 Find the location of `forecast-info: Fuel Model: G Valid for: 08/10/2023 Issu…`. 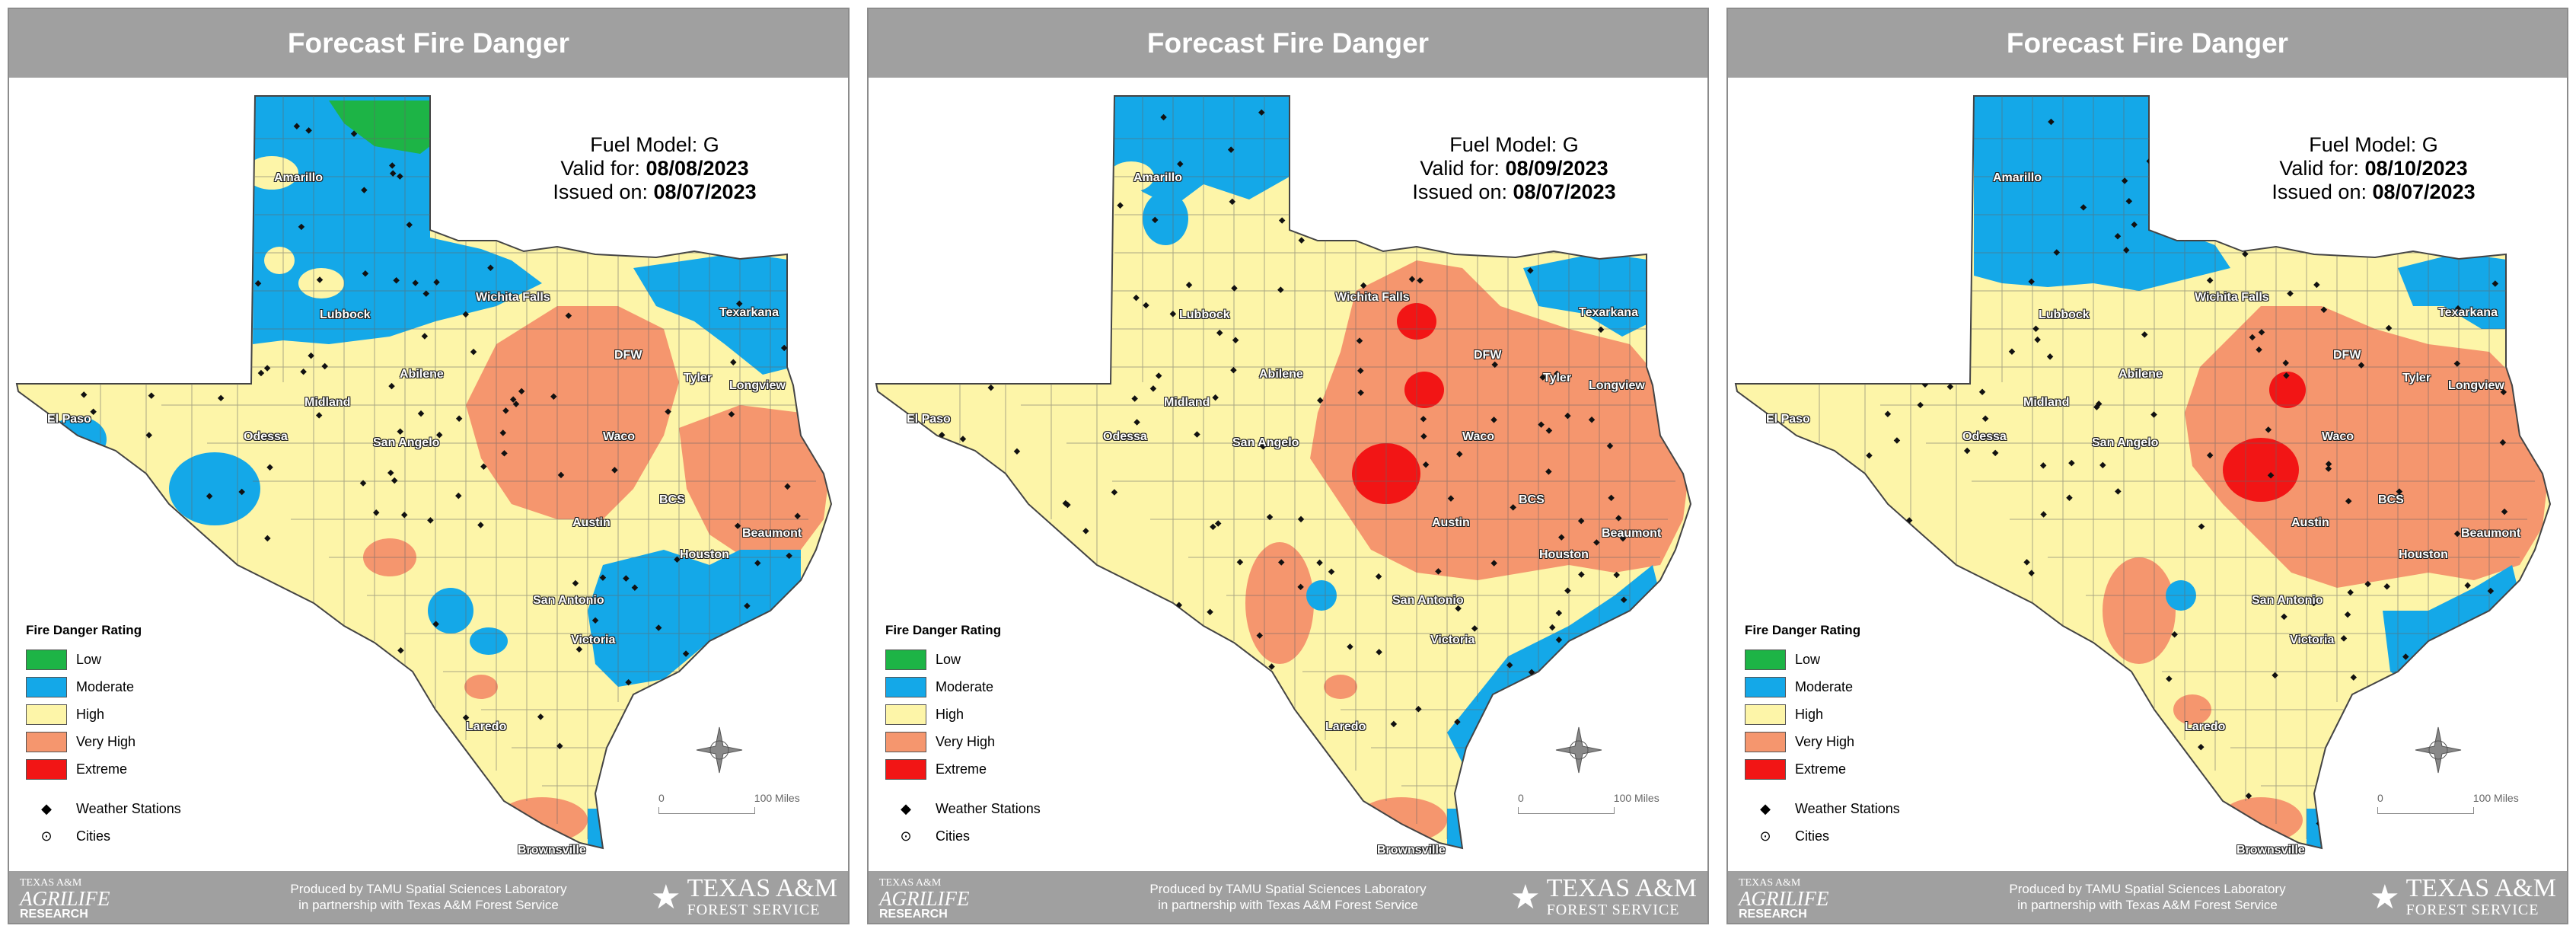

forecast-info: Fuel Model: G Valid for: 08/10/2023 Issu… is located at coordinates (2373, 168).